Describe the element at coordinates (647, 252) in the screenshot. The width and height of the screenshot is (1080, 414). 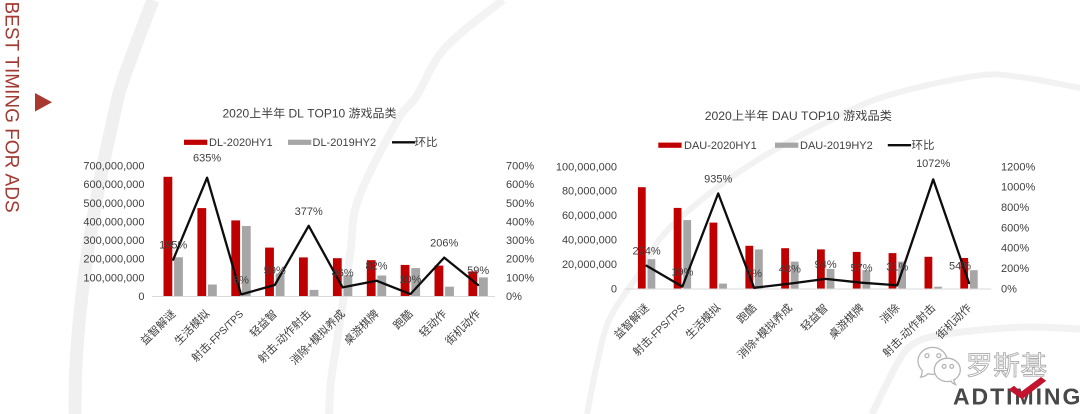
I see `svg-text: 224%` at that location.